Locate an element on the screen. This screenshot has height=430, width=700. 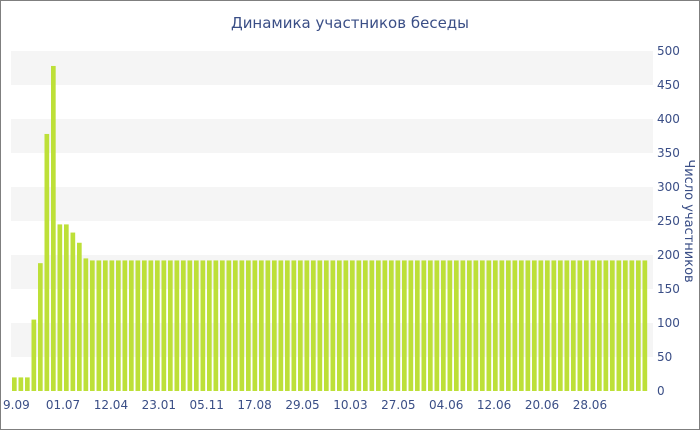
x-tick-label: 05.11 is located at coordinates (207, 405).